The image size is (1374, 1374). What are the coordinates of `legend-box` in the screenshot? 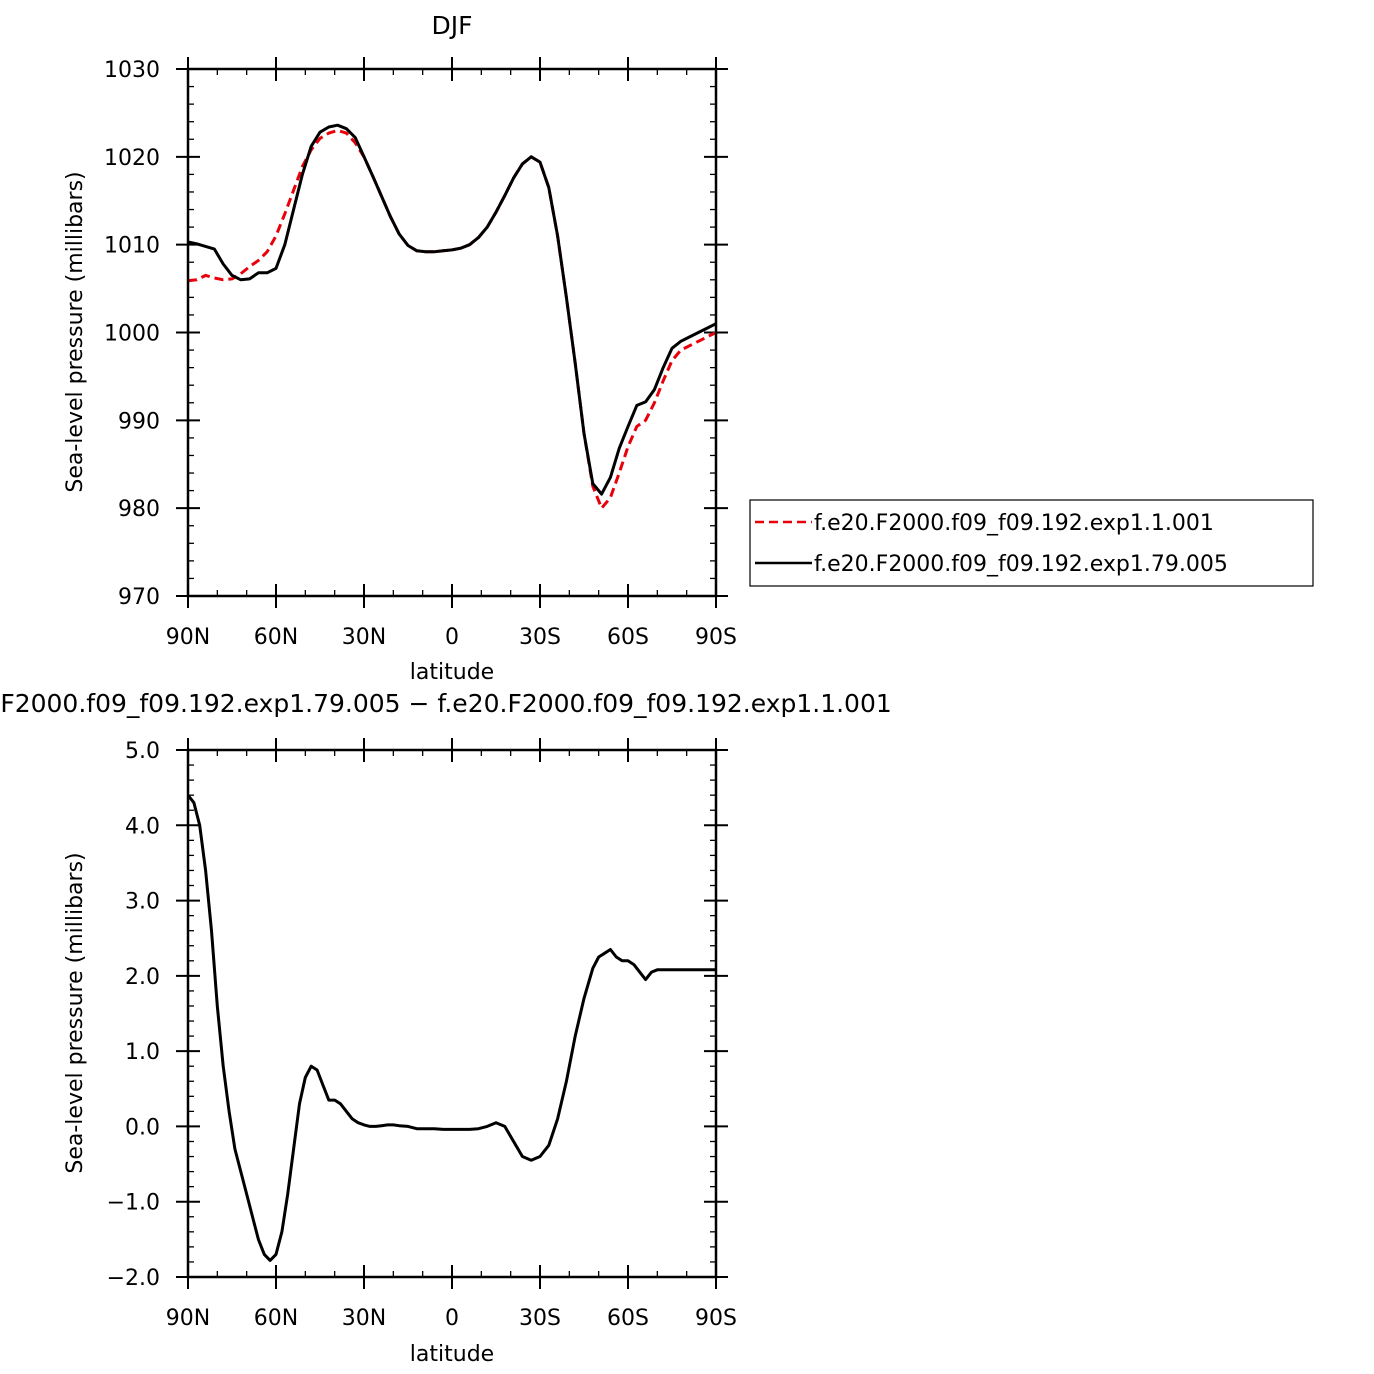 It's located at (1031, 543).